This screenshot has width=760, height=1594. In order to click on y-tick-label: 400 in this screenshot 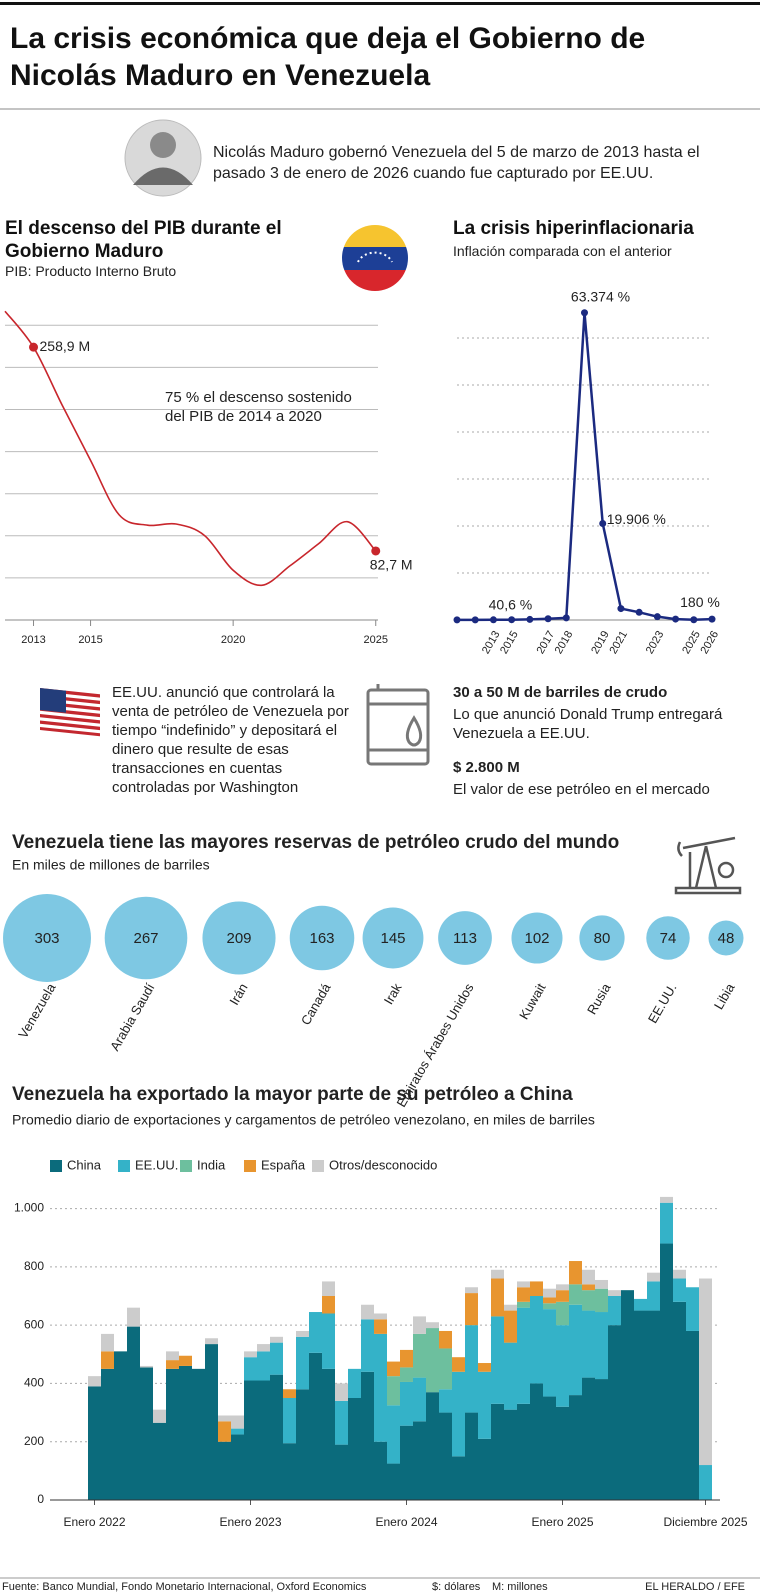, I will do `click(34, 1383)`.